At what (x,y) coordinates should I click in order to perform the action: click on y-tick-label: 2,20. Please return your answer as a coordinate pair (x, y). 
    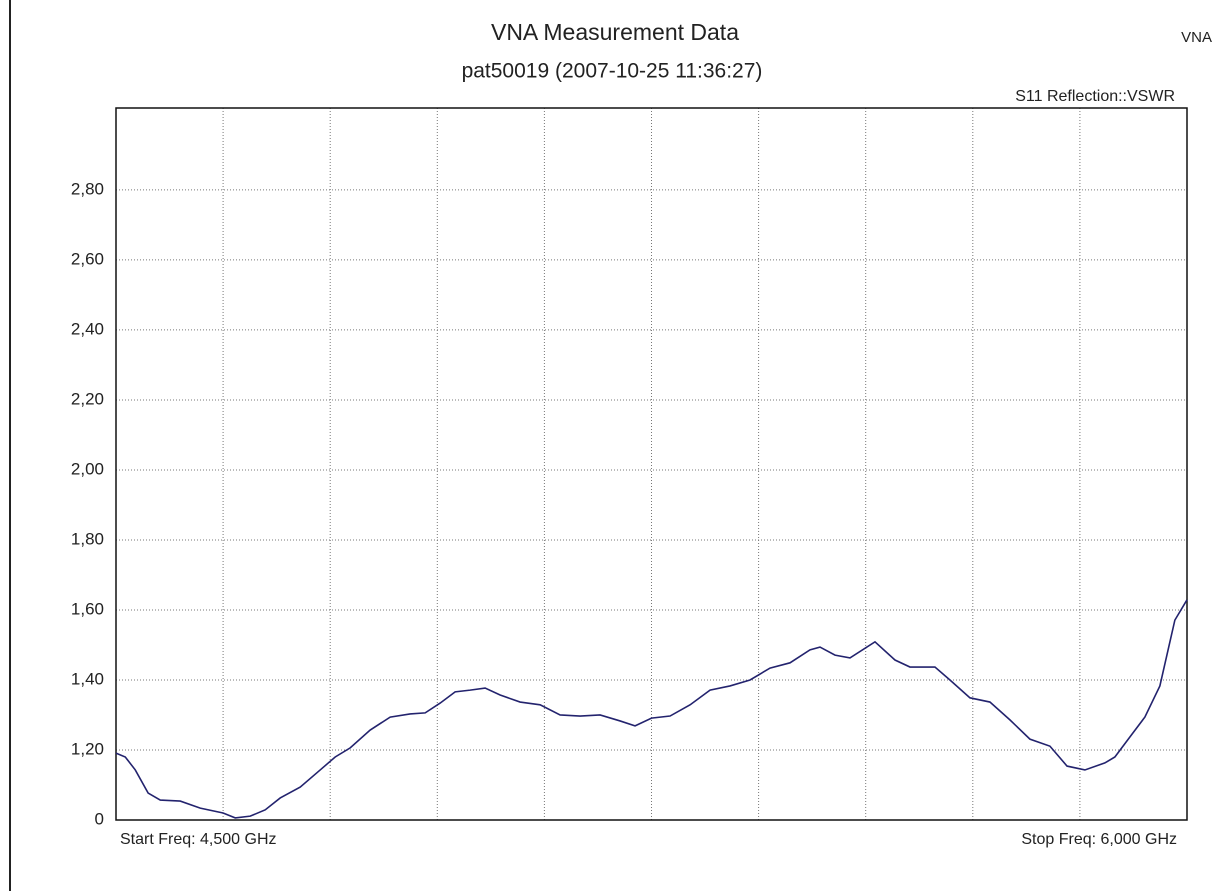
    Looking at the image, I should click on (87, 398).